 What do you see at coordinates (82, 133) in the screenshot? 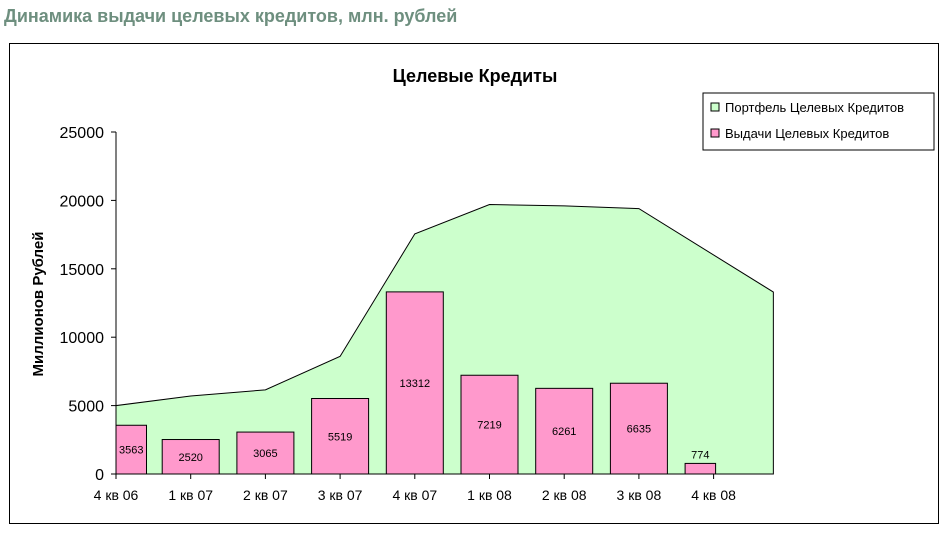
I see `y-tick-label: 25000` at bounding box center [82, 133].